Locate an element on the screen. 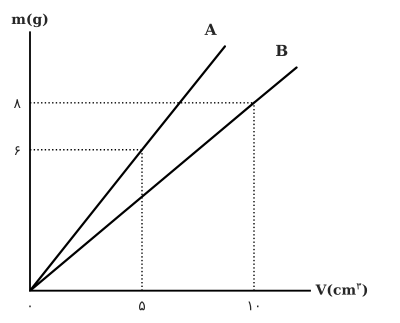 The image size is (400, 323). x-tick-label: ۱۰ is located at coordinates (253, 305).